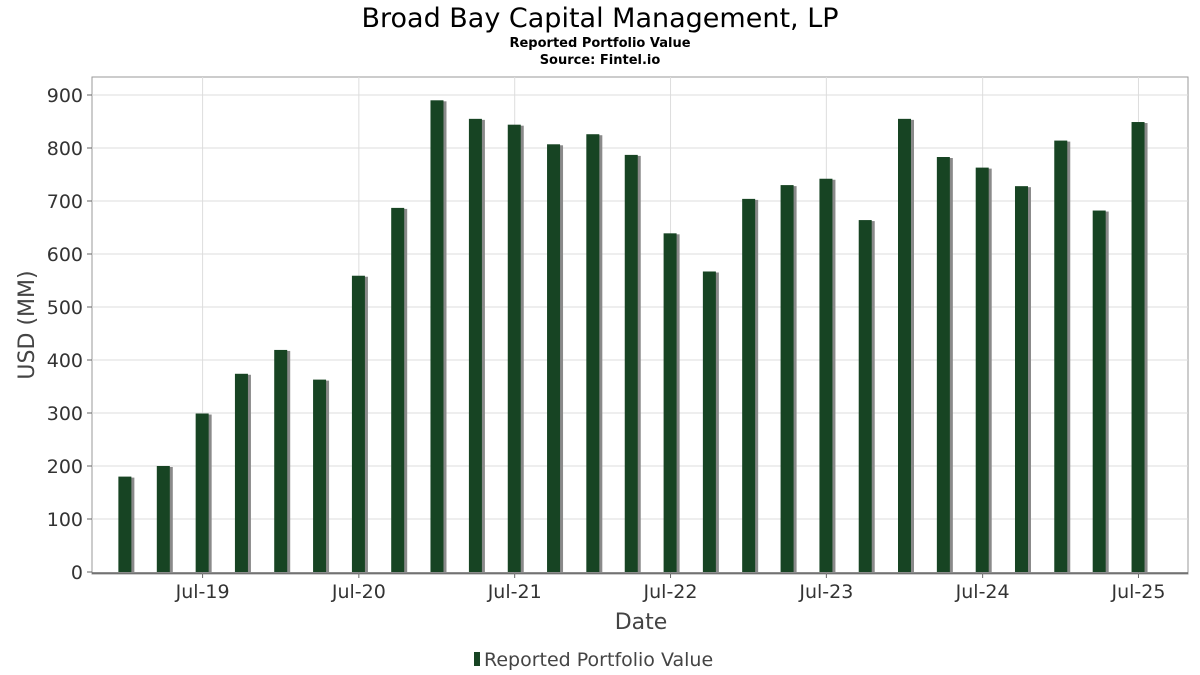 This screenshot has height=675, width=1200. What do you see at coordinates (65, 96) in the screenshot?
I see `y-tick-label: 900` at bounding box center [65, 96].